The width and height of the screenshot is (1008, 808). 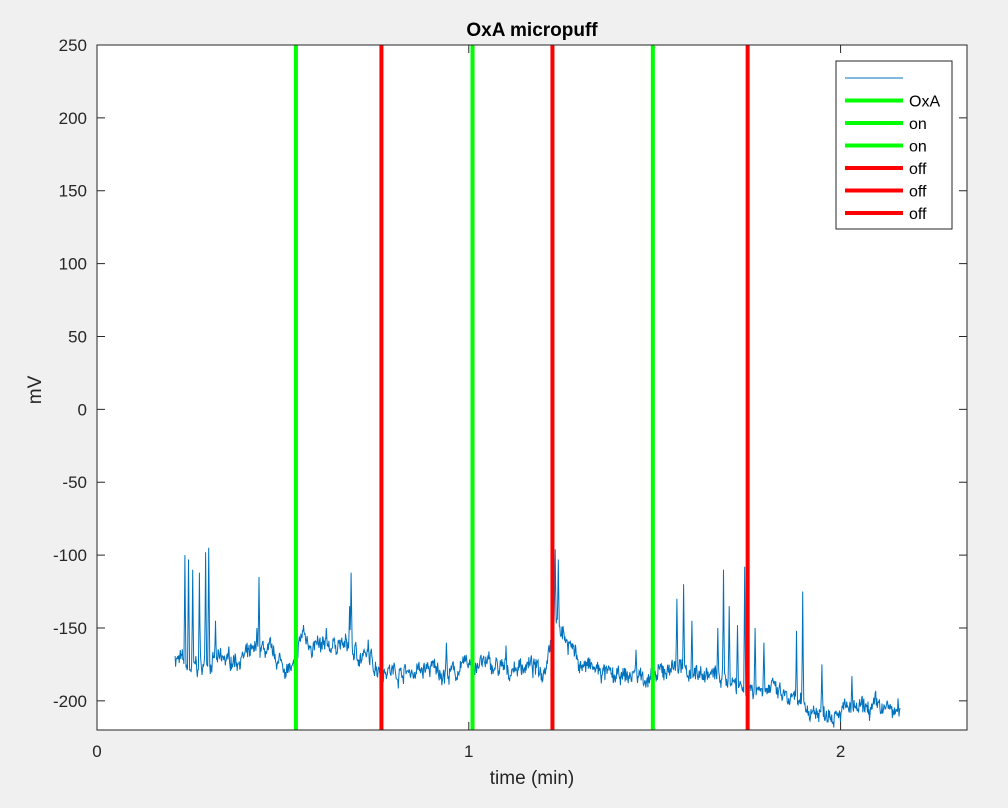 I want to click on y-tick-label: 250, so click(x=73, y=45).